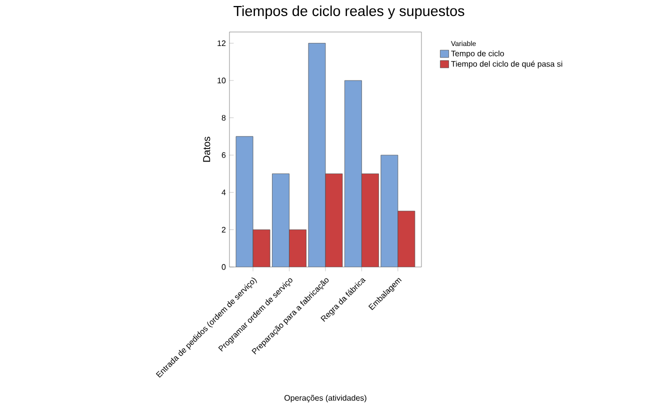 This screenshot has width=664, height=414. What do you see at coordinates (222, 81) in the screenshot?
I see `y-tick-label: 10` at bounding box center [222, 81].